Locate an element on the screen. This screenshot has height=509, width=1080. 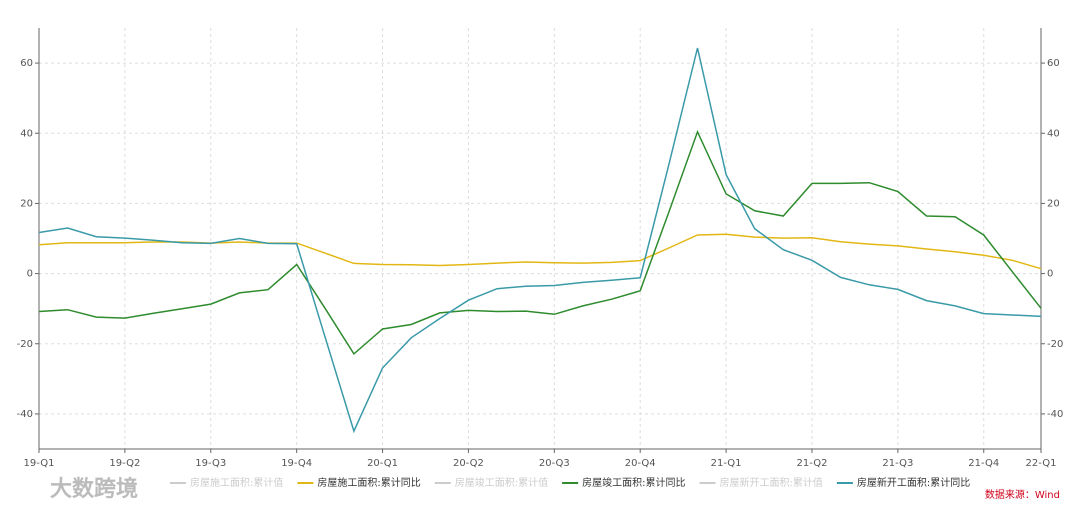
x-tick-label: 20-Q4 is located at coordinates (640, 463).